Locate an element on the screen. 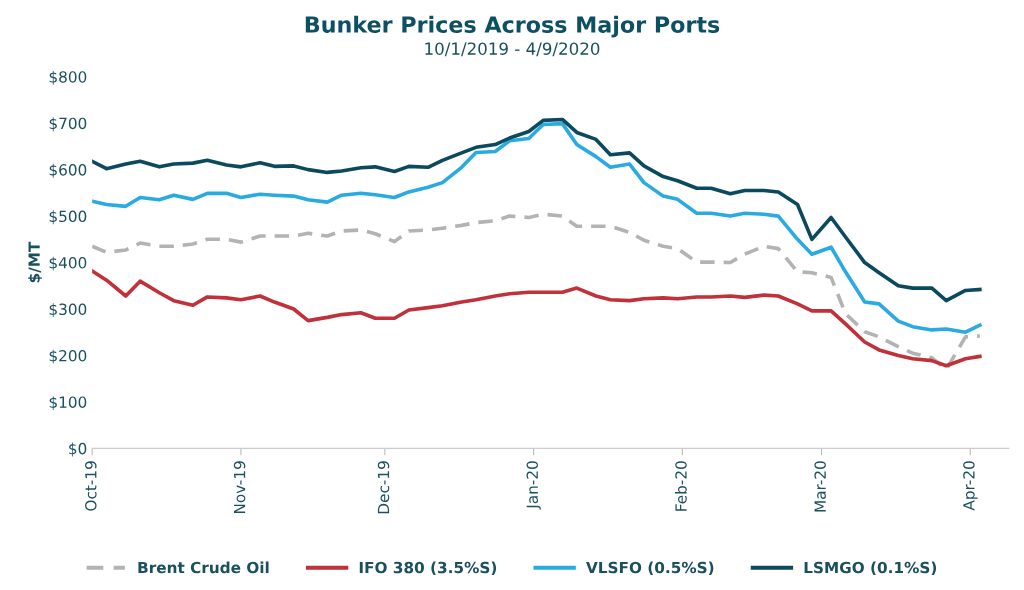  chart-title: Bunker Prices Across Major Ports is located at coordinates (512, 26).